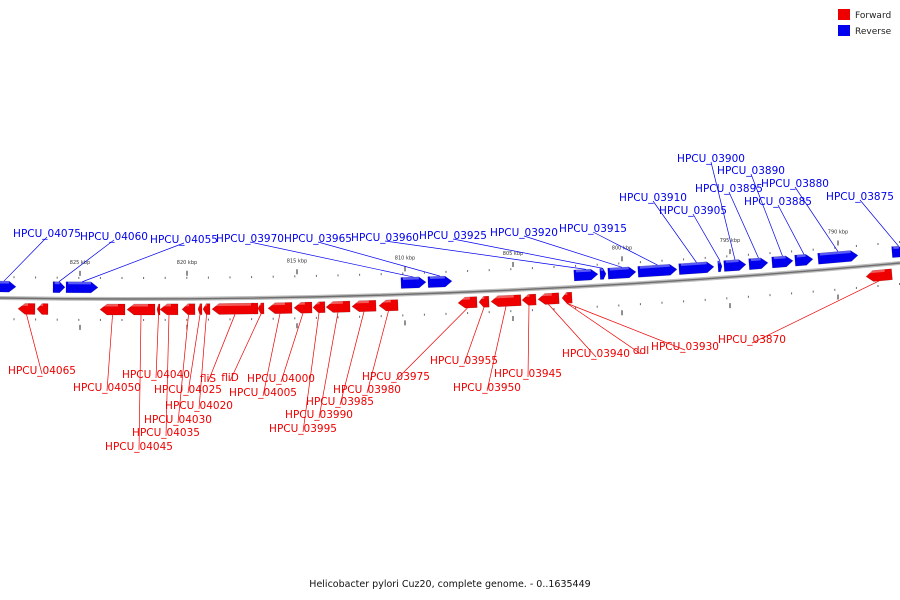  Describe the element at coordinates (149, 258) in the screenshot. I see `gene-label: HPCU_04055` at that location.